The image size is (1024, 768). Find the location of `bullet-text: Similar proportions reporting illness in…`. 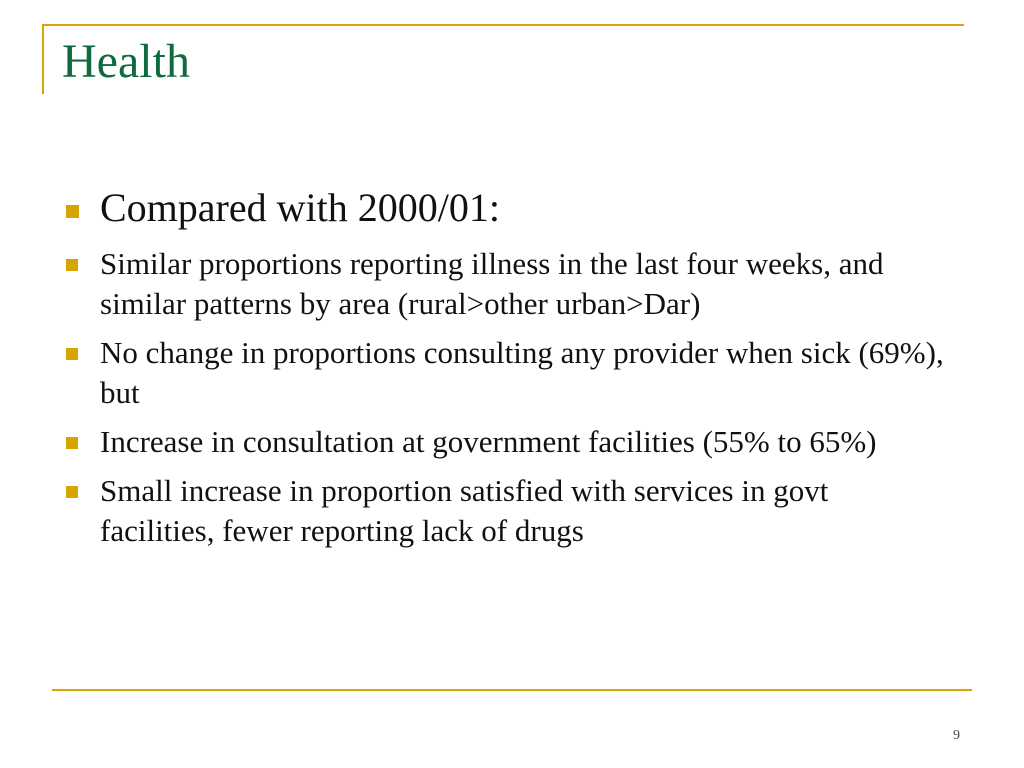

bullet-text: Similar proportions reporting illness in… is located at coordinates (492, 283).